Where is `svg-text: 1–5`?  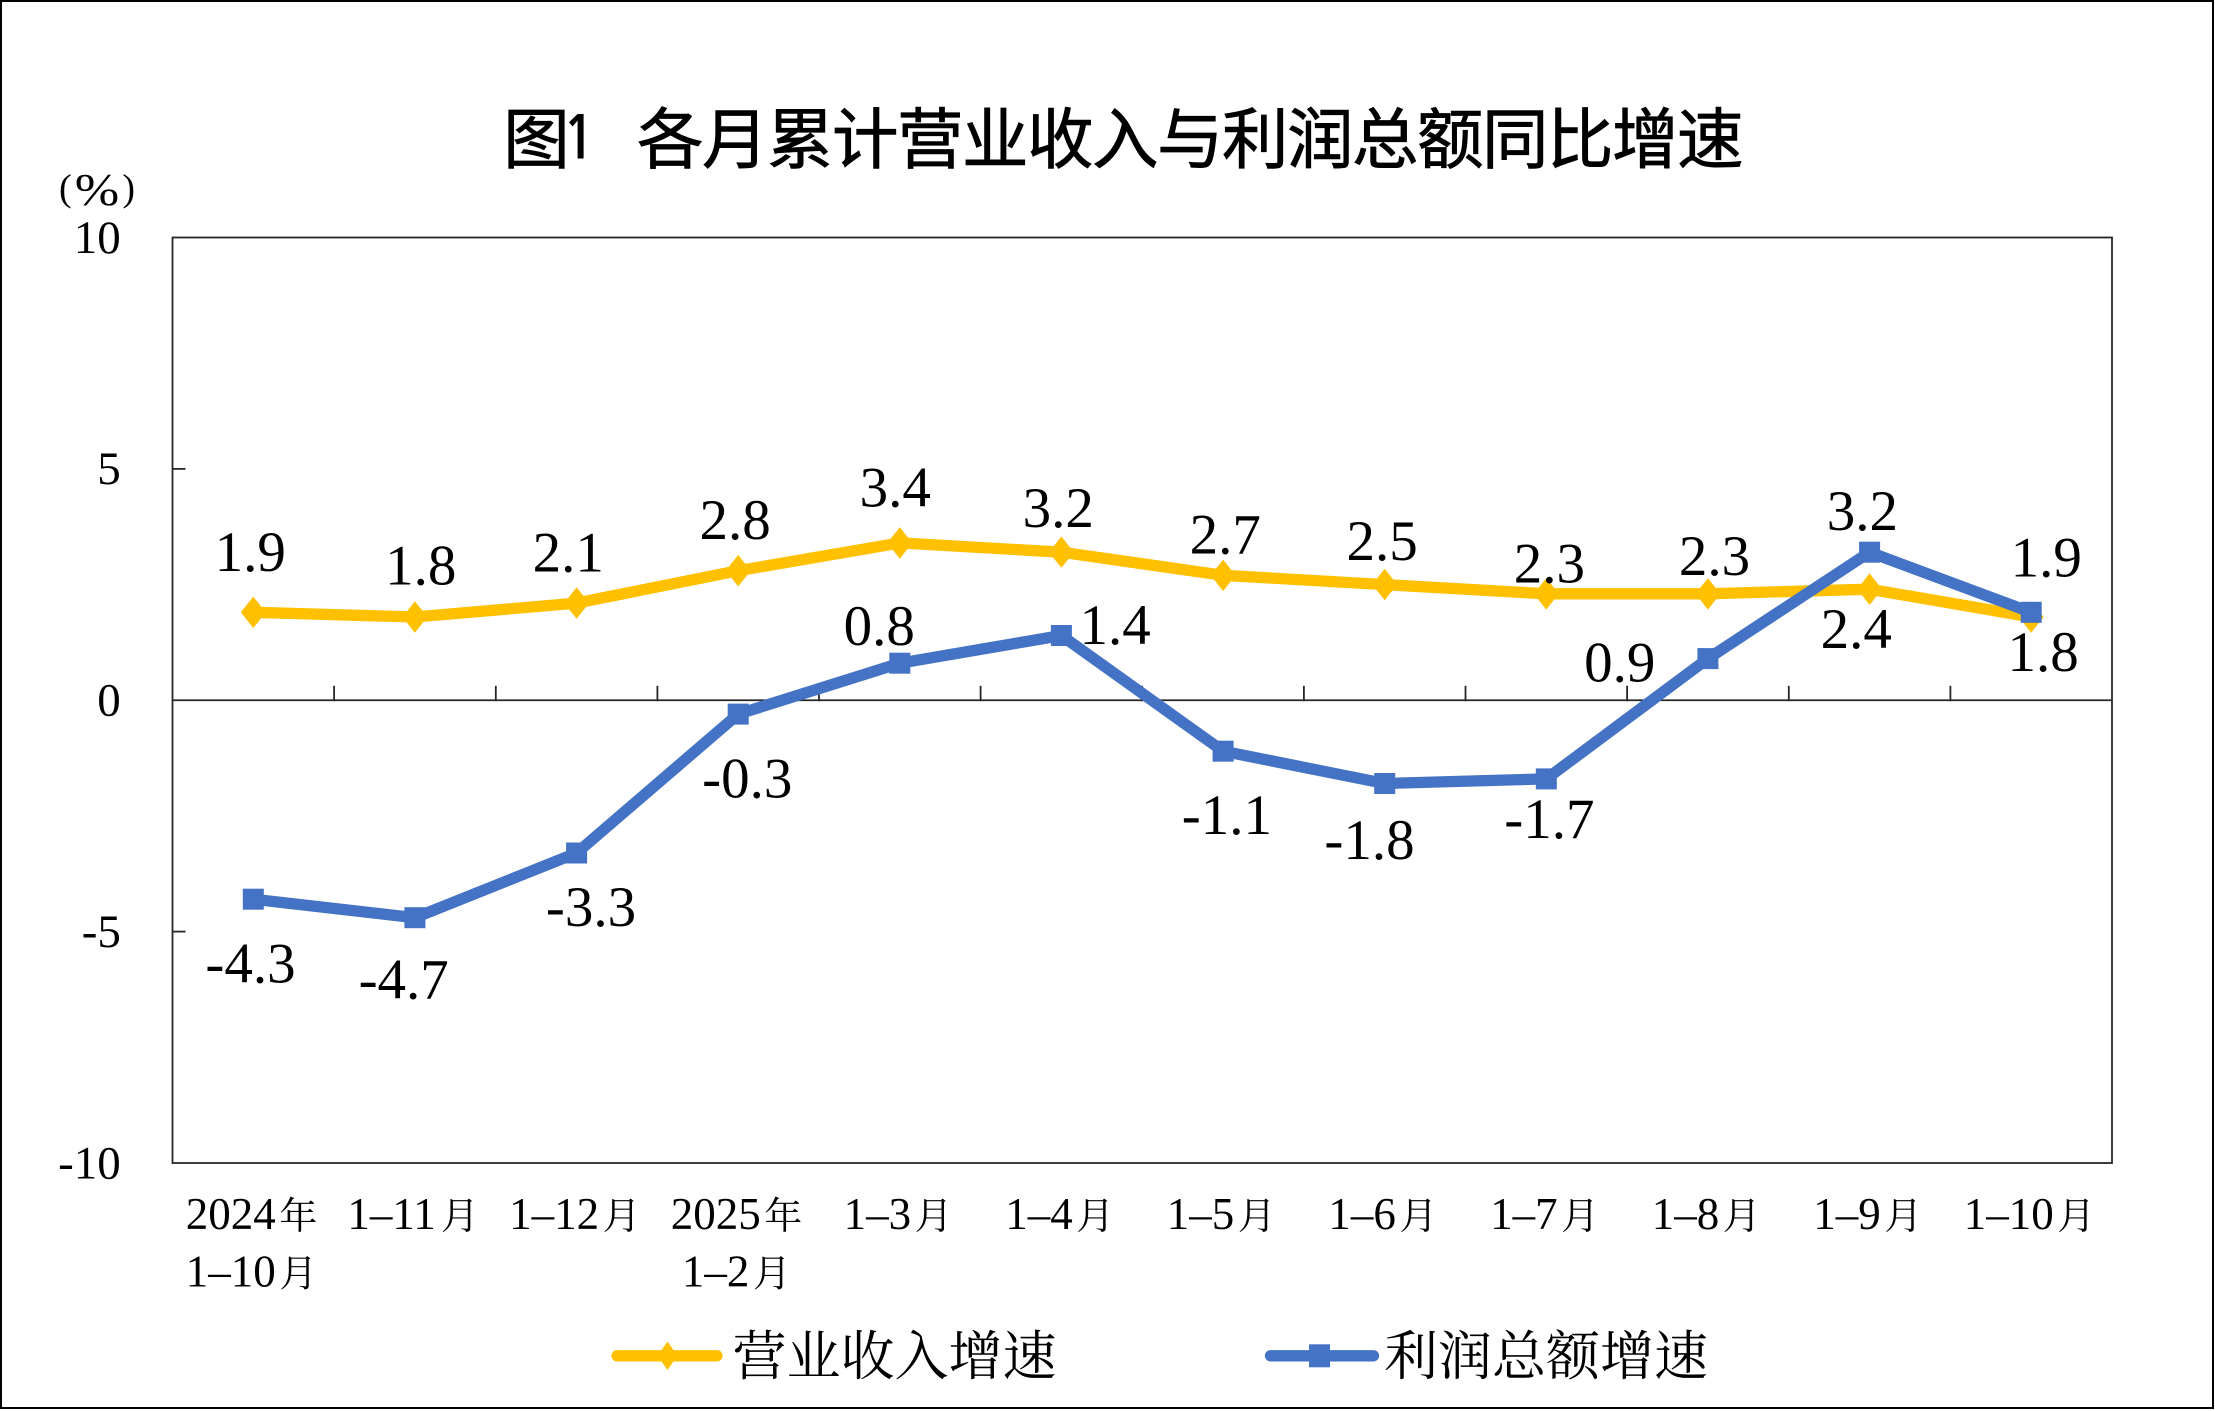
svg-text: 1–5 is located at coordinates (1201, 1214).